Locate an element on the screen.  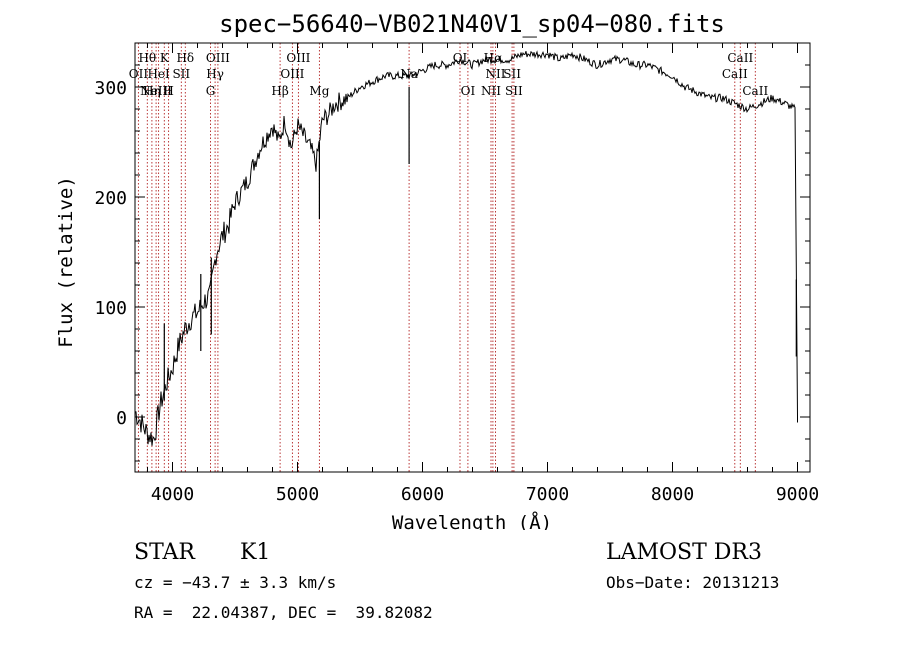
y-tick-label: 300 is located at coordinates (110, 88).